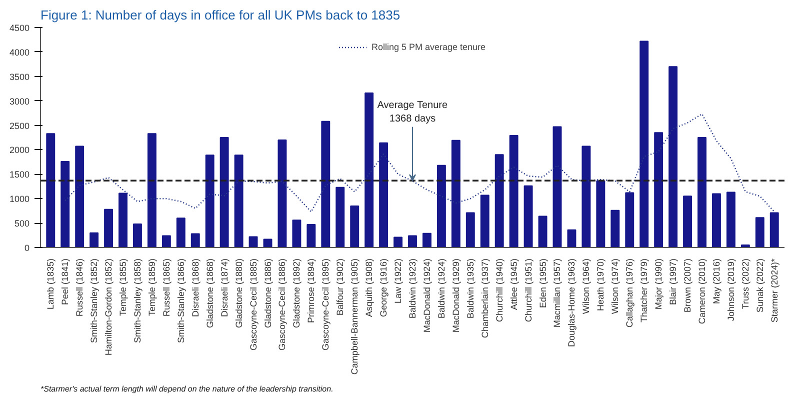  I want to click on x-tick-label: Temple (1859), so click(151, 287).